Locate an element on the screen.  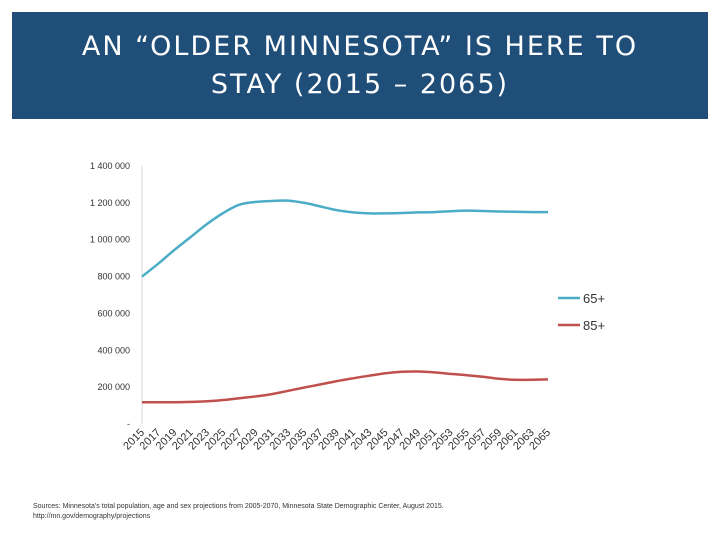
y-tick-label: 1 400 000 is located at coordinates (110, 166).